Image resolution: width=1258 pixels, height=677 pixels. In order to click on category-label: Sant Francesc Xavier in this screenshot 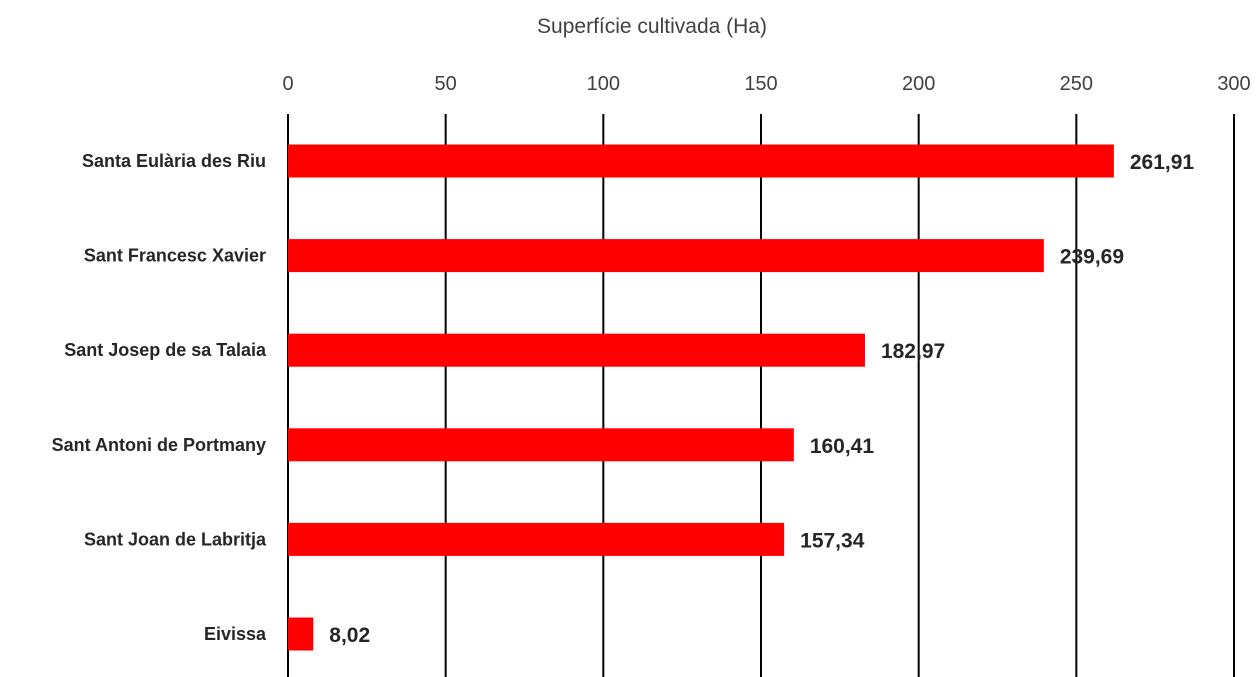, I will do `click(175, 256)`.